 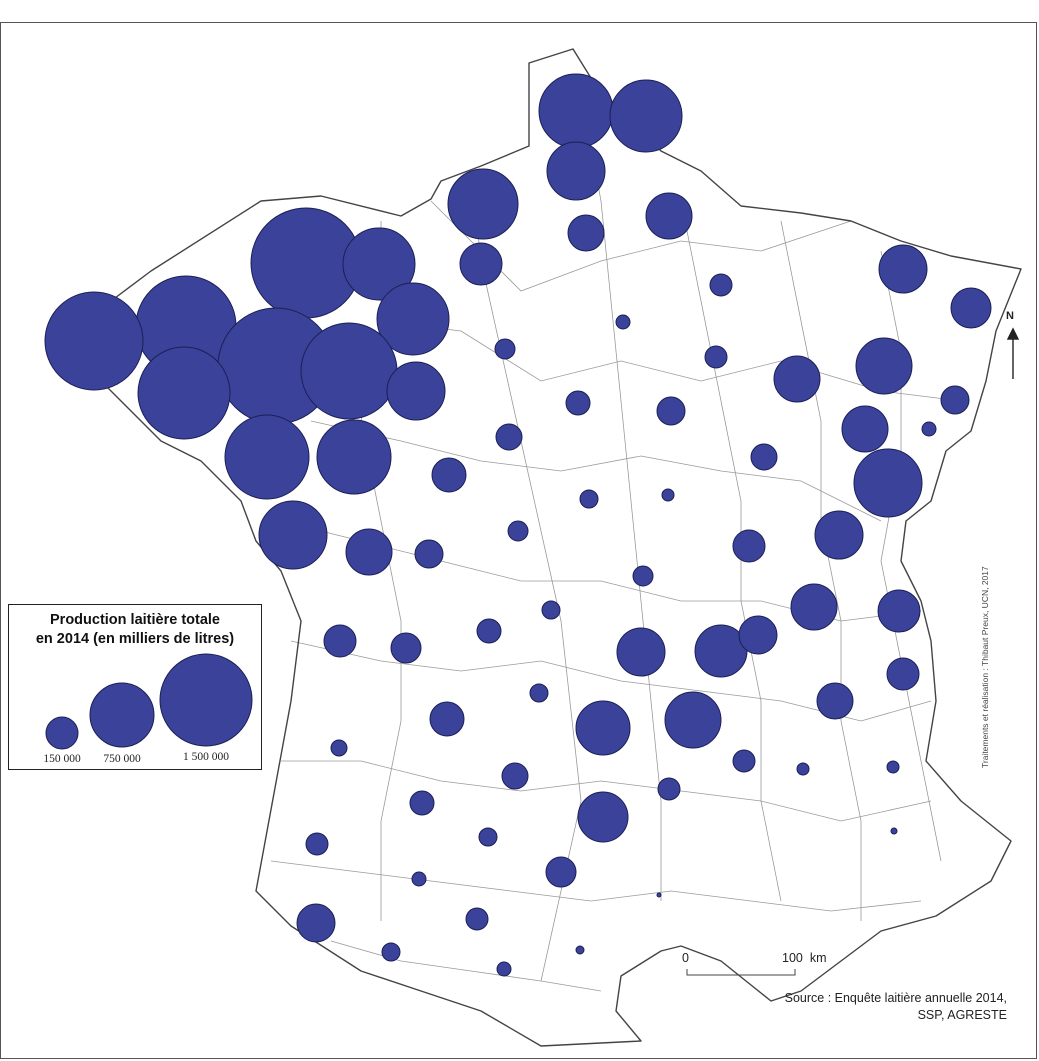 What do you see at coordinates (135, 620) in the screenshot?
I see `legend-title-line1: Production laitière totale` at bounding box center [135, 620].